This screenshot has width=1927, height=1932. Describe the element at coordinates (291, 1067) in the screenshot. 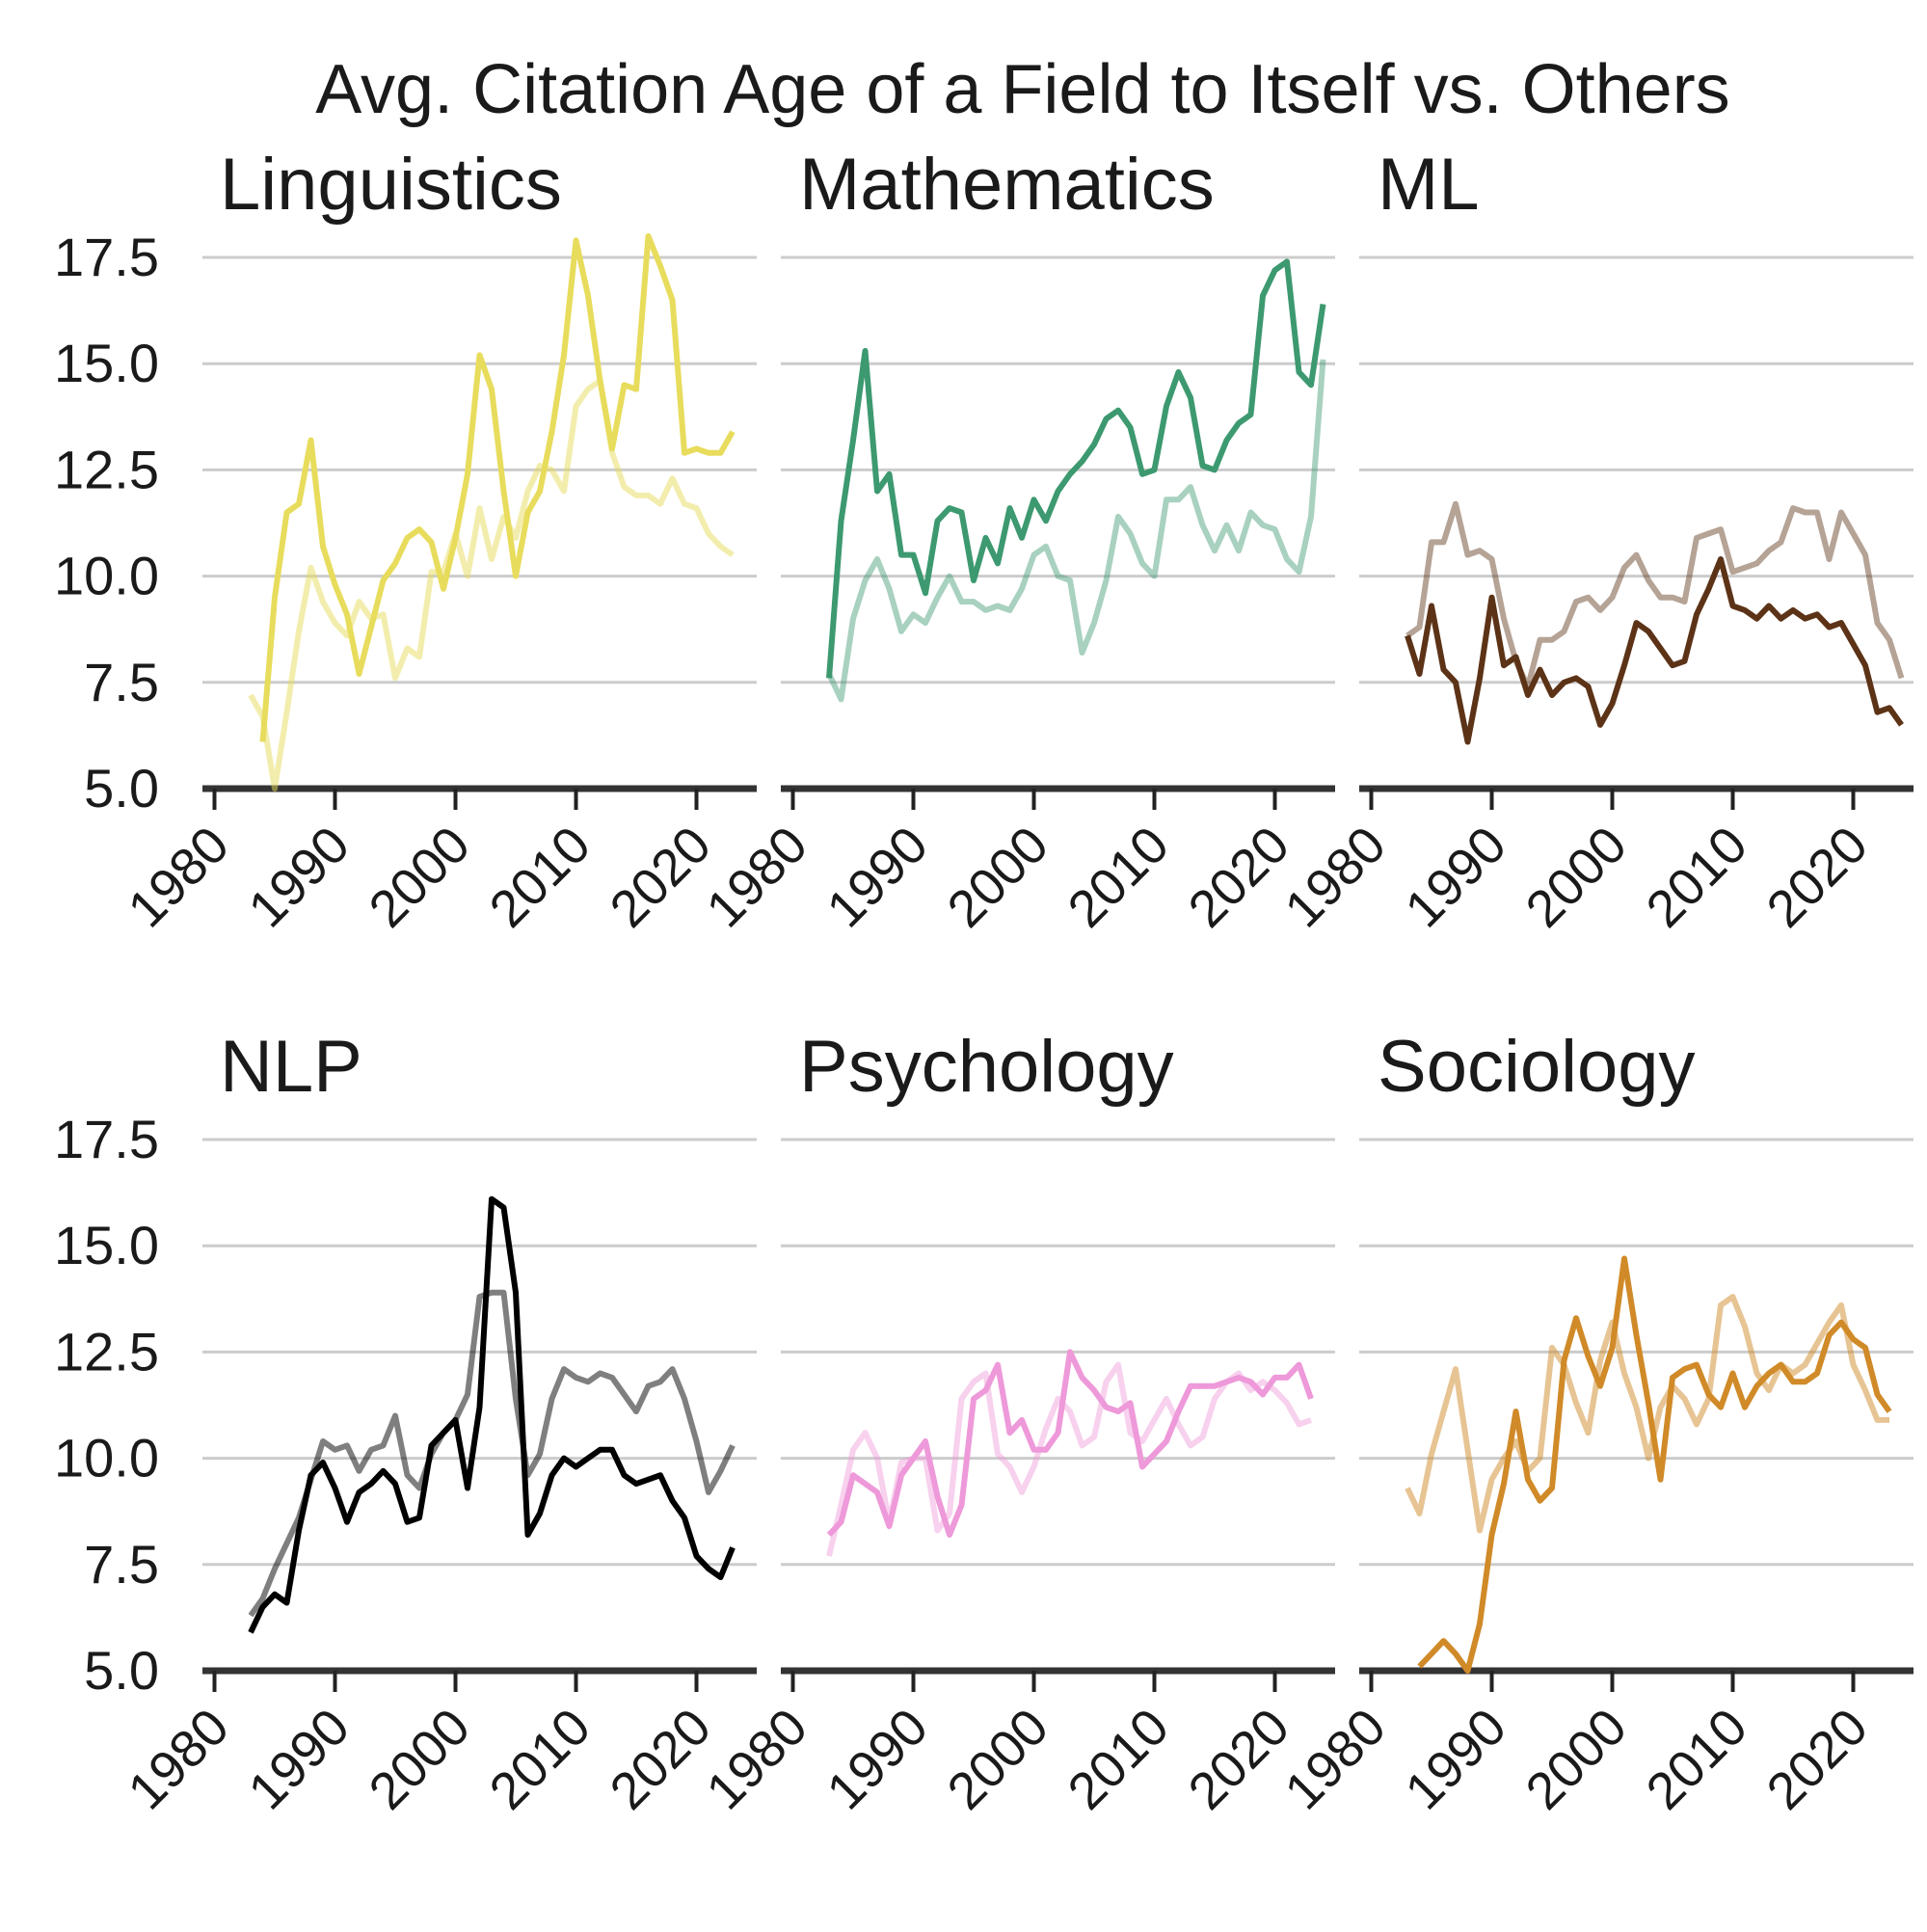

I see `panel-title: NLP` at that location.